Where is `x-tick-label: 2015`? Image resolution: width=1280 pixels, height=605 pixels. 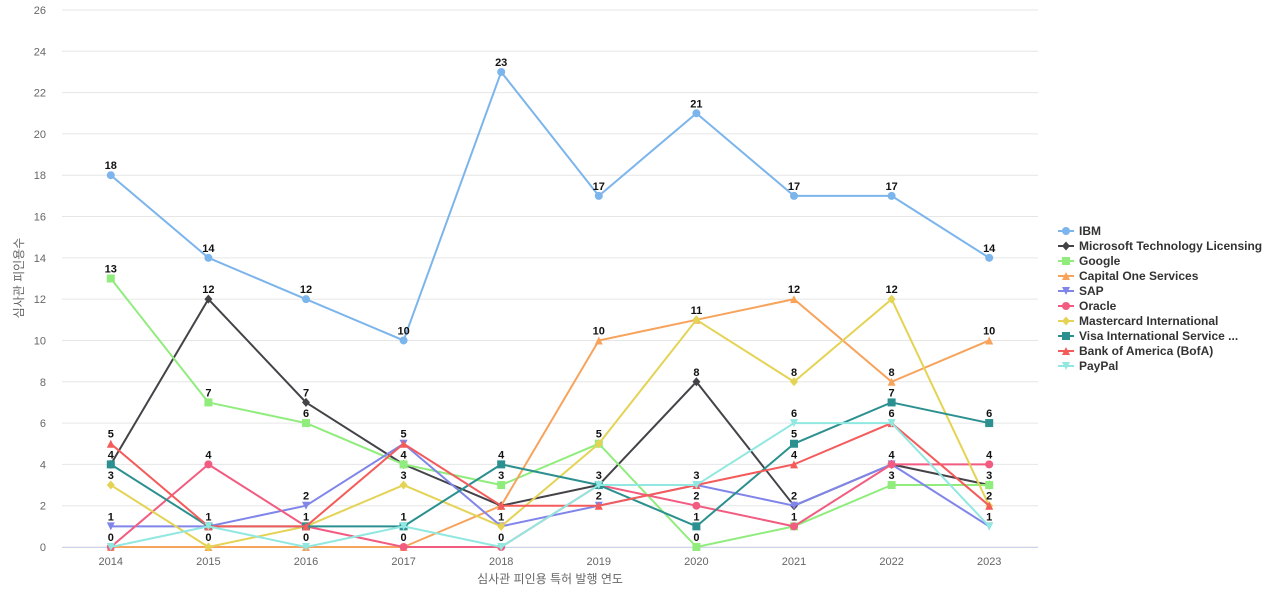
x-tick-label: 2015 is located at coordinates (208, 562).